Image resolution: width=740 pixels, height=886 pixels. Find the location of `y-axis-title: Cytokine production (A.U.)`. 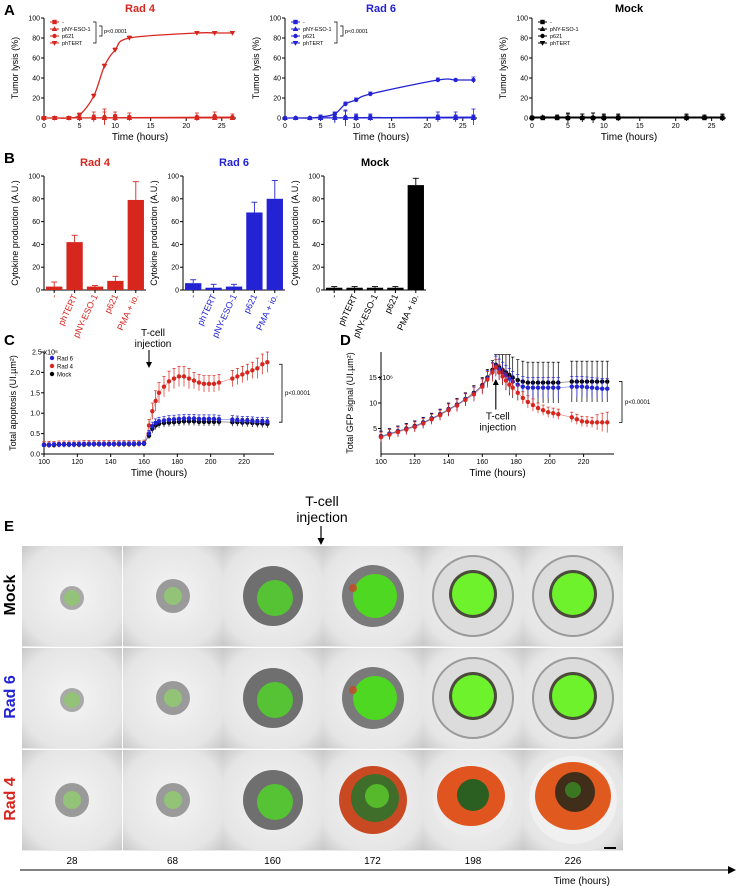

y-axis-title: Cytokine production (A.U.) is located at coordinates (154, 233).